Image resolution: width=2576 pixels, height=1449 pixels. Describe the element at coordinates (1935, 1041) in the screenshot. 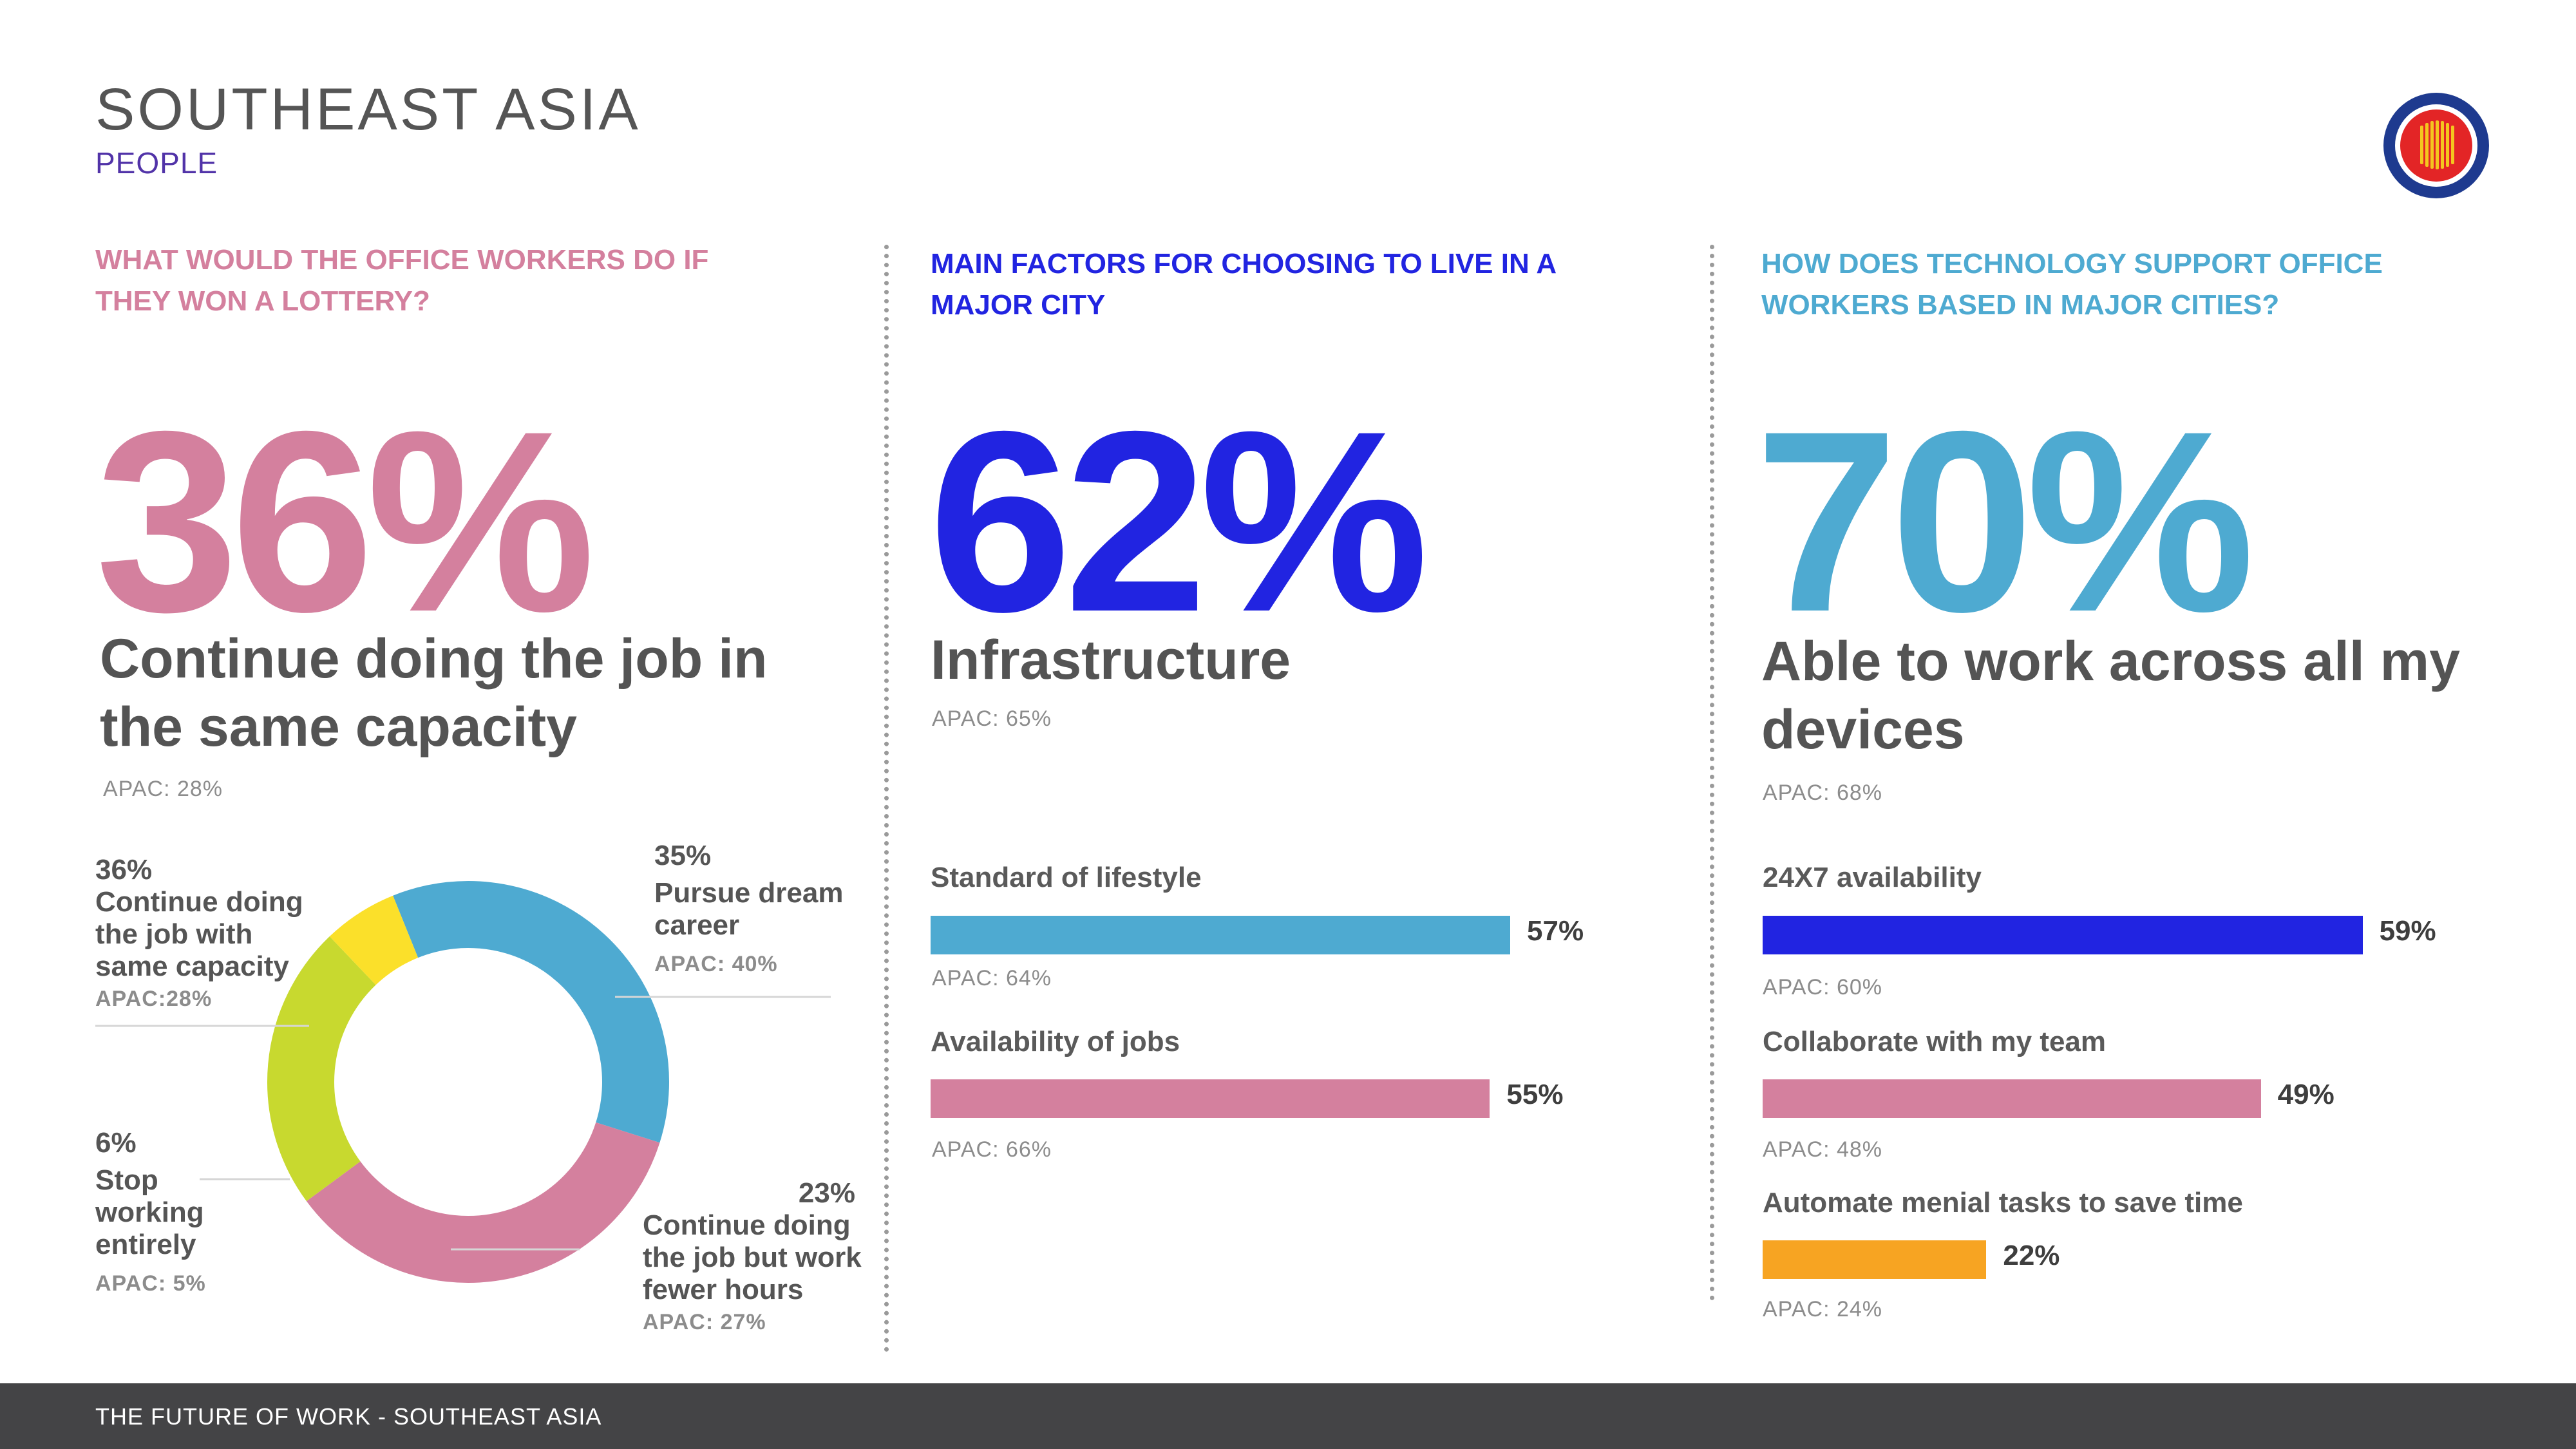

I see `bar-label: Collaborate with my team` at that location.